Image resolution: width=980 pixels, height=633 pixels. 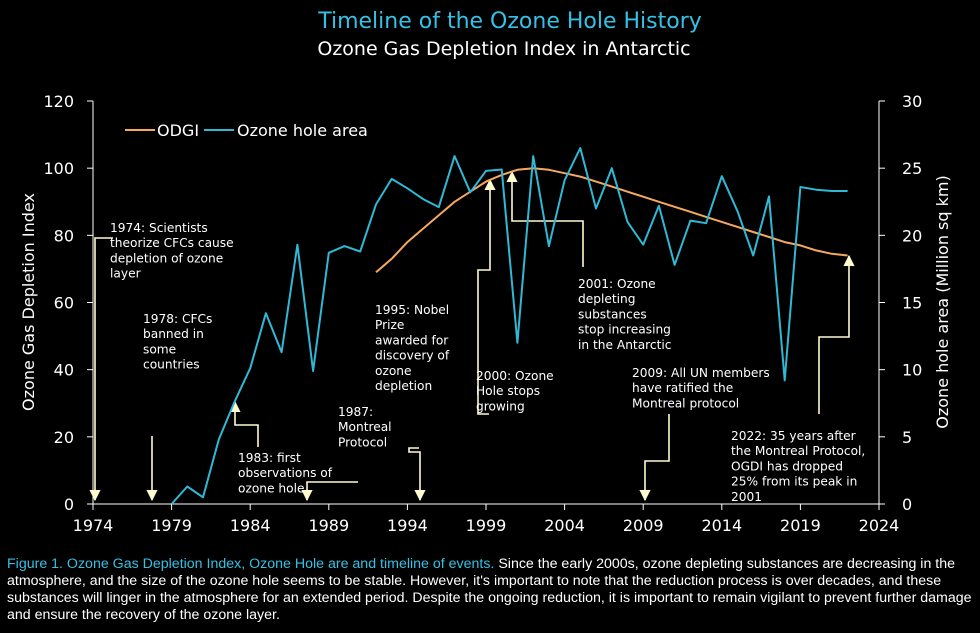 I want to click on annotation-line: observations of, so click(x=285, y=473).